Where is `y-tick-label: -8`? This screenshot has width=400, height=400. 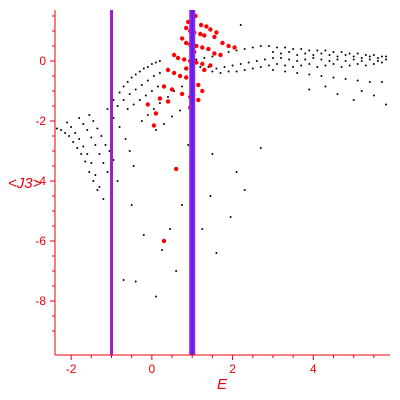
y-tick-label: -8 is located at coordinates (40, 301).